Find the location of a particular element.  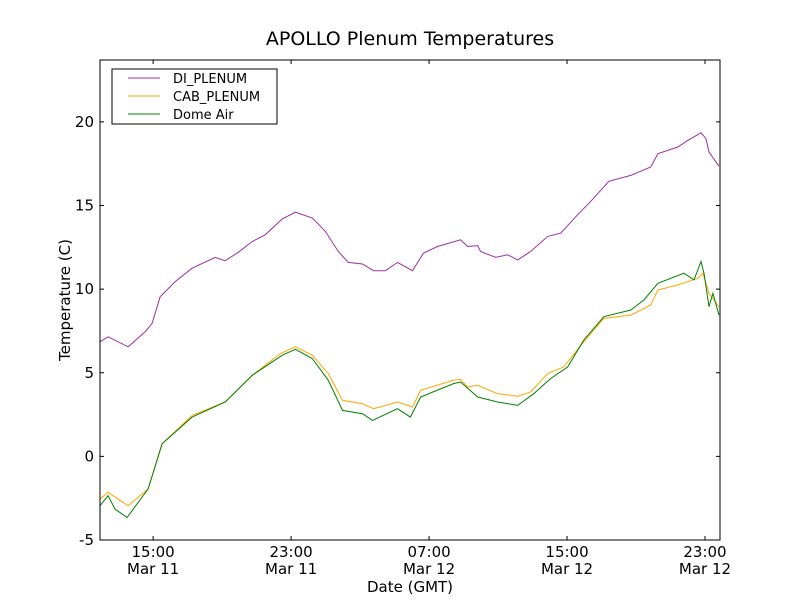

legend: DI_PLENUM CAB_PLENUM Dome Air is located at coordinates (194, 96).